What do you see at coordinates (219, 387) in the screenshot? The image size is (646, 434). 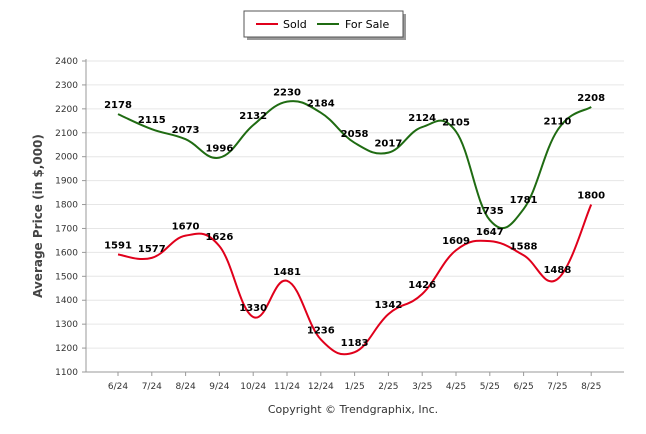 I see `x-tick-label: 9/24` at bounding box center [219, 387].